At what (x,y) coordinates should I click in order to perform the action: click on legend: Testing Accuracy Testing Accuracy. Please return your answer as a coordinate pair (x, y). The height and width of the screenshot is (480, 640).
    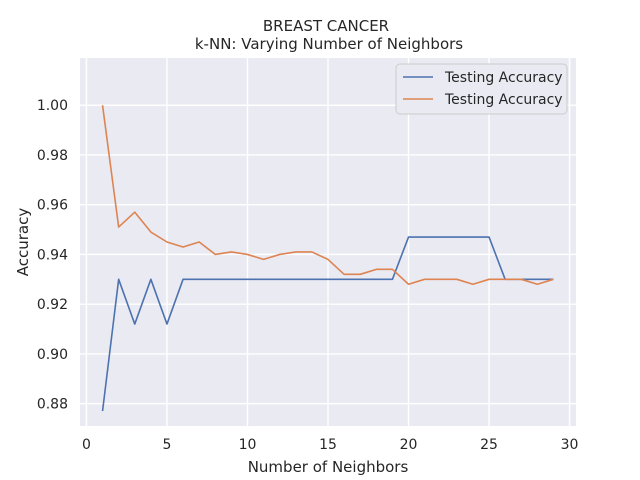
    Looking at the image, I should click on (481, 89).